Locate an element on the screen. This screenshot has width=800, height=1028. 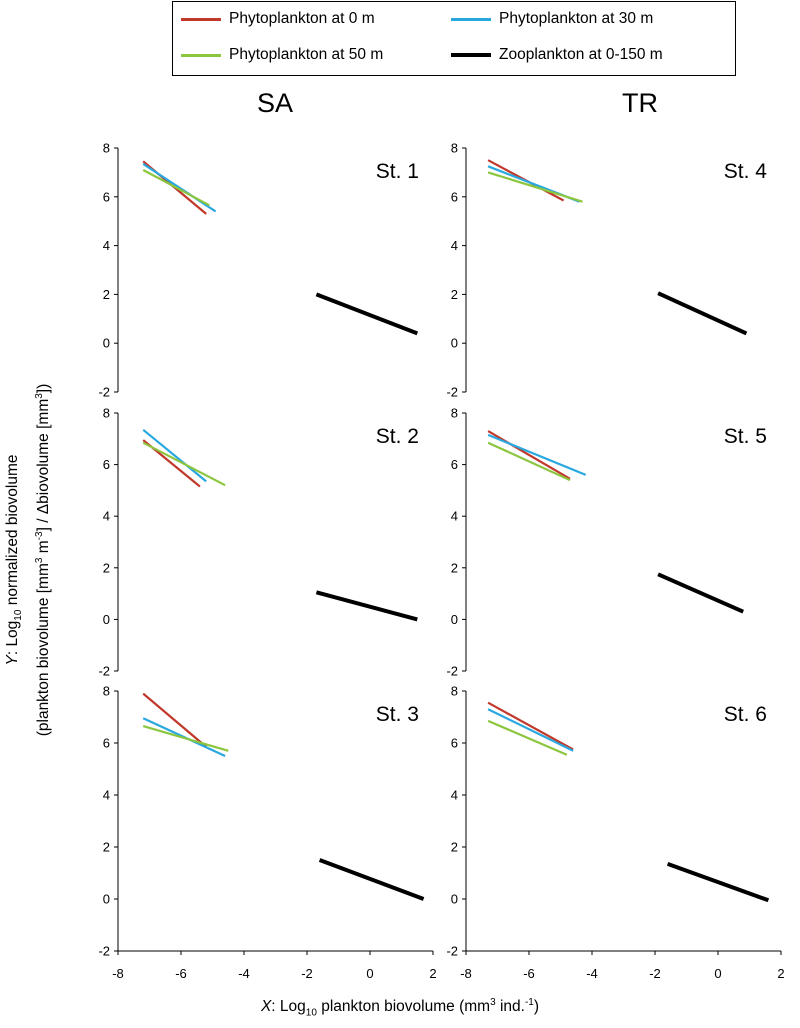
column-title-sa: SA is located at coordinates (275, 103).